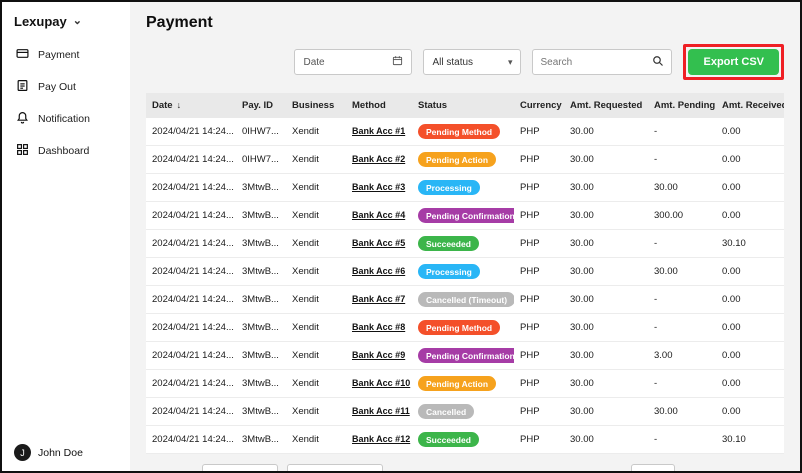 The height and width of the screenshot is (473, 802). I want to click on brand: Lexupay ⌄, so click(66, 25).